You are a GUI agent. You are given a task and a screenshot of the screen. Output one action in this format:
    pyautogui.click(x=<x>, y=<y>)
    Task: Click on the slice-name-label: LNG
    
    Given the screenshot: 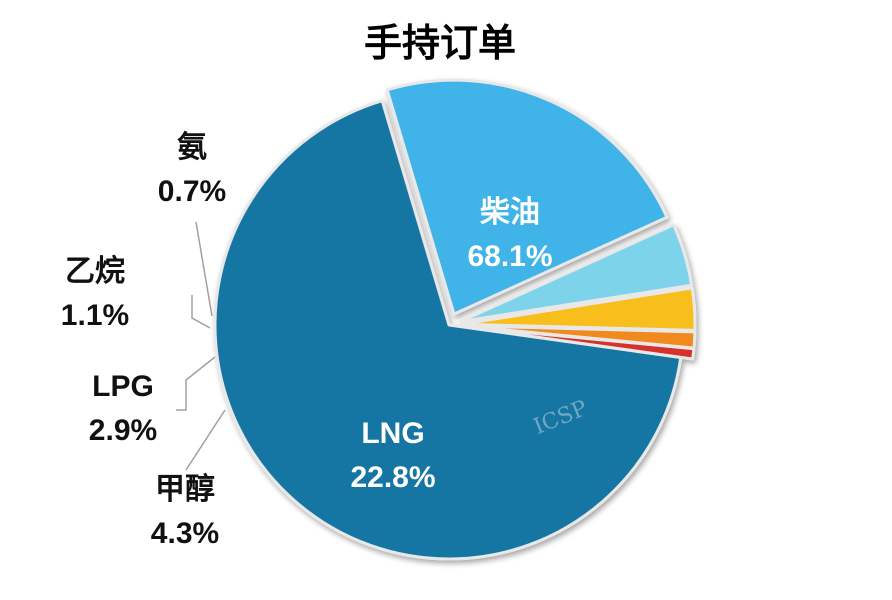 What is the action you would take?
    pyautogui.click(x=392, y=433)
    